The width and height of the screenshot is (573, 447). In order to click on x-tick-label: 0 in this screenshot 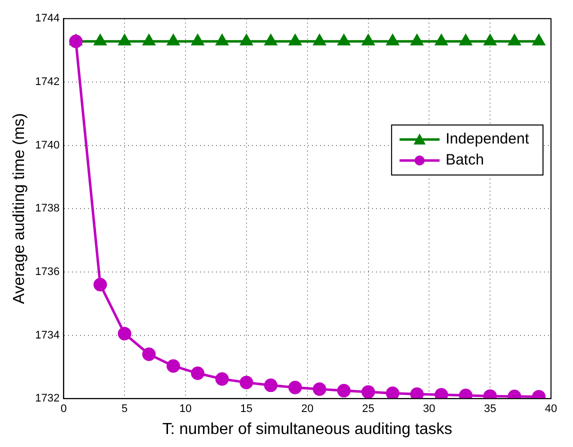, I will do `click(63, 409)`.